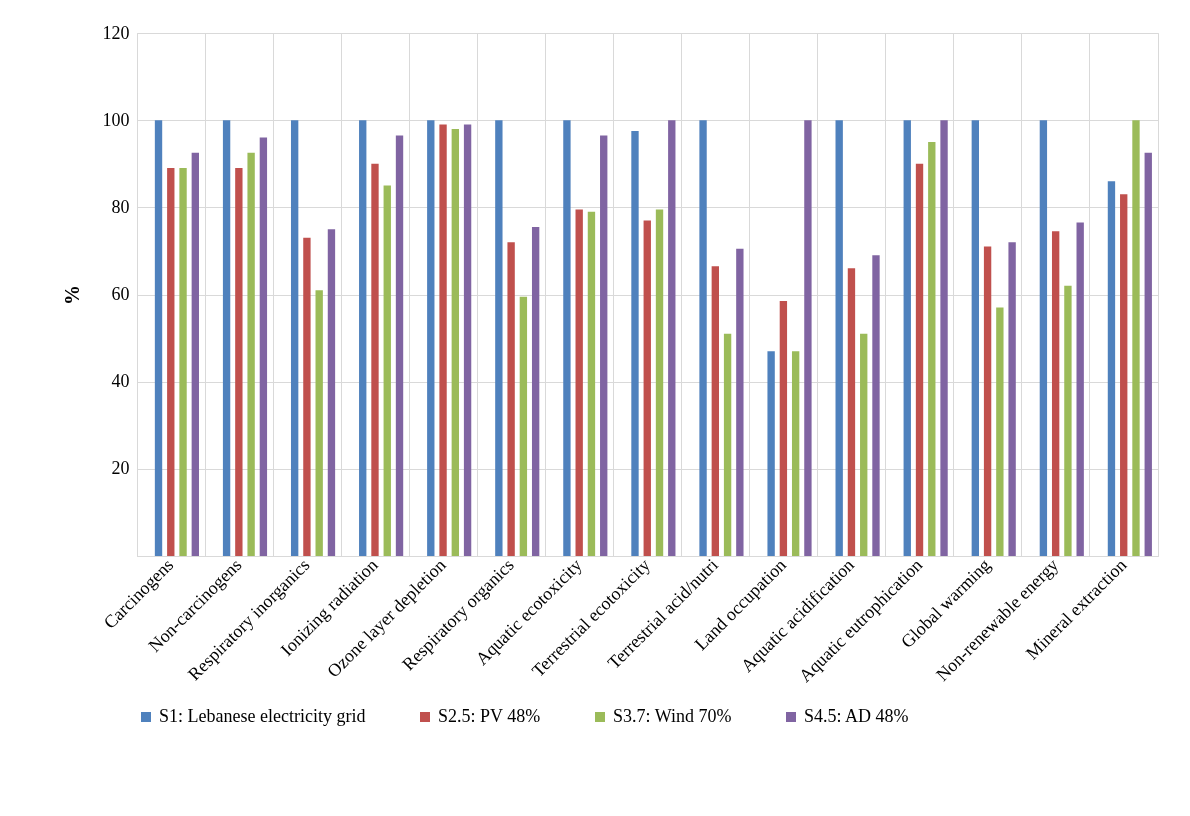 This screenshot has height=816, width=1190. I want to click on legend-label: S4.5: AD 48%, so click(856, 716).